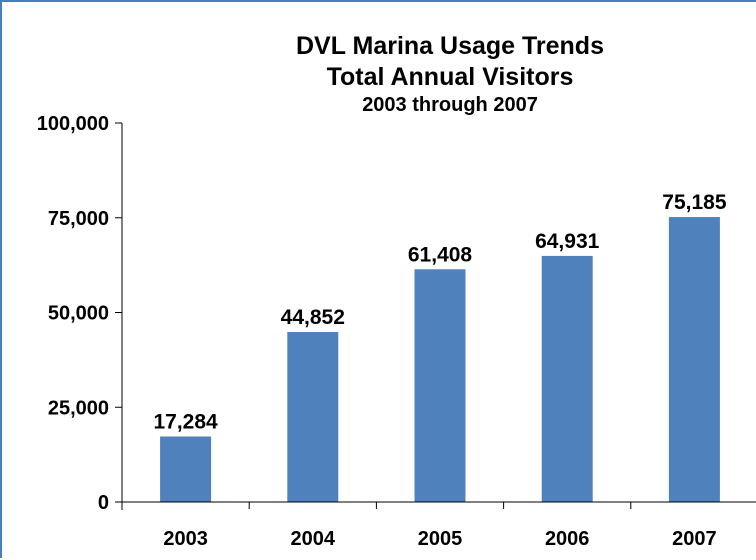  I want to click on y-tick-label: 0, so click(103, 503).